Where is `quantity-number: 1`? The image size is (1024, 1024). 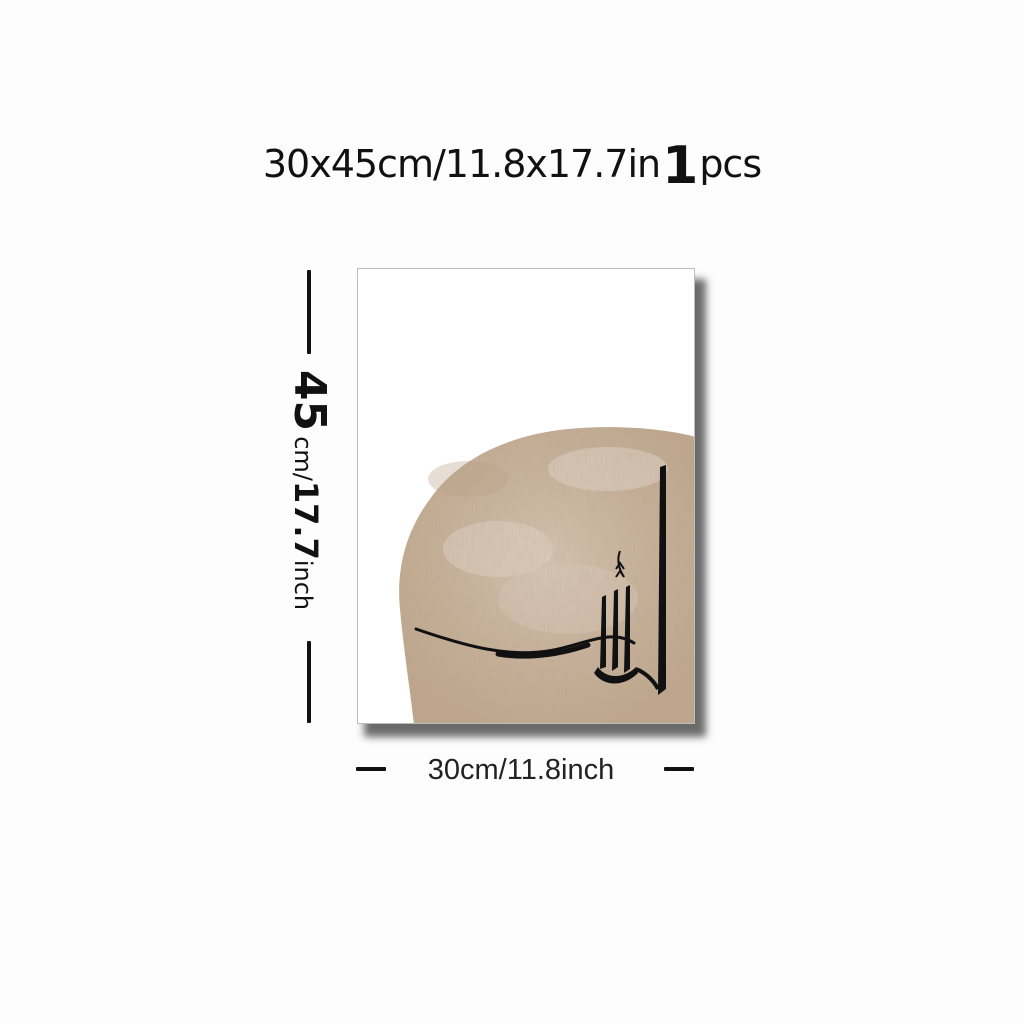
quantity-number: 1 is located at coordinates (680, 166).